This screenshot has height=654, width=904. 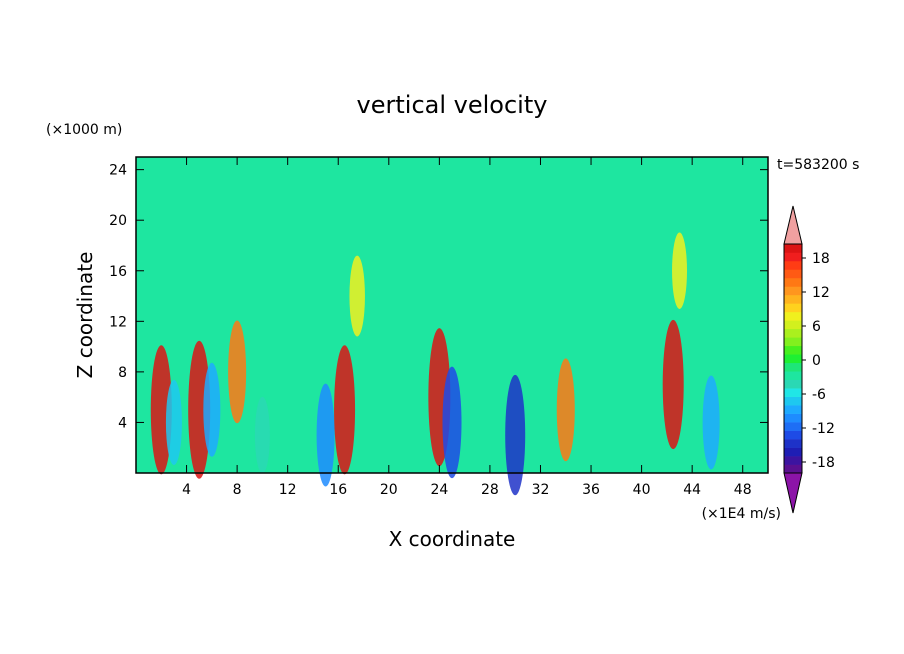 What do you see at coordinates (821, 293) in the screenshot?
I see `colorbar-label: 12` at bounding box center [821, 293].